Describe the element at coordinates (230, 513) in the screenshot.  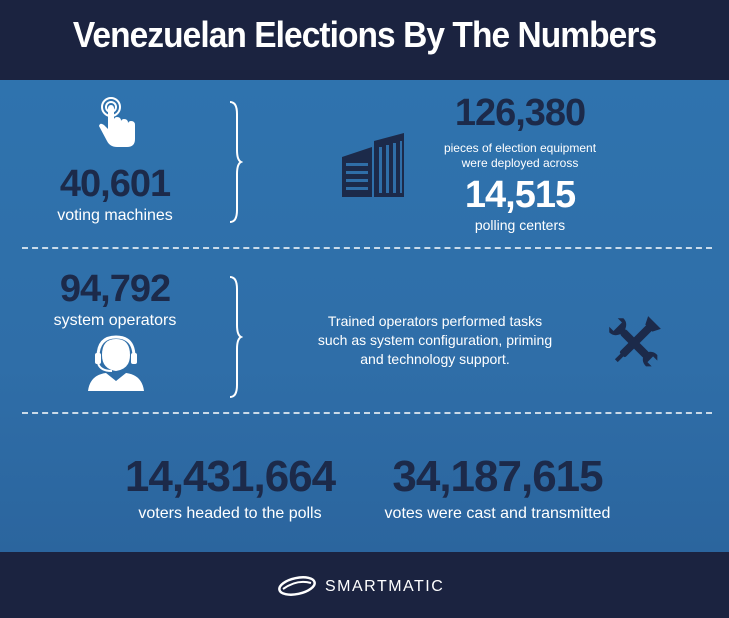
I see `voters-label: voters headed to the polls` at that location.